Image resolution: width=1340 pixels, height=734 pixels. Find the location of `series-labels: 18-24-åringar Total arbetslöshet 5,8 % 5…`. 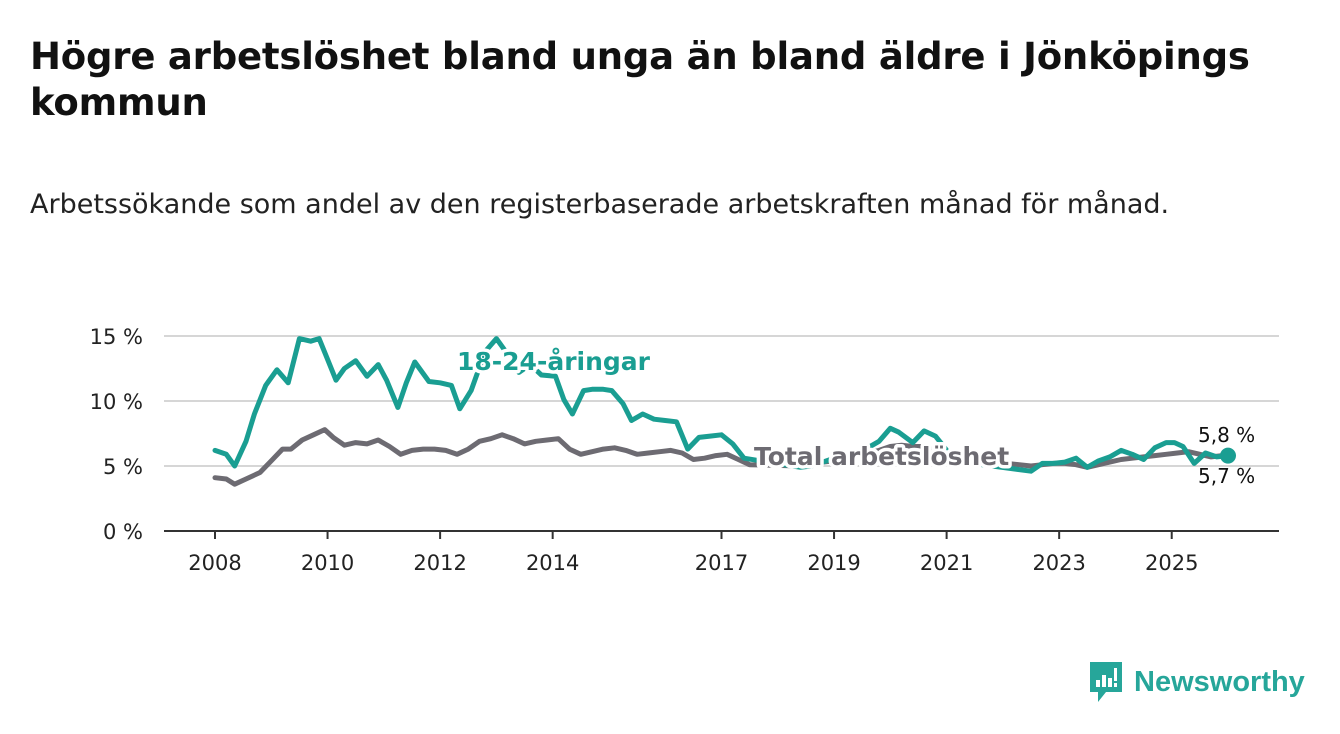

series-labels: 18-24-åringar Total arbetslöshet 5,8 % 5… is located at coordinates (855, 416).